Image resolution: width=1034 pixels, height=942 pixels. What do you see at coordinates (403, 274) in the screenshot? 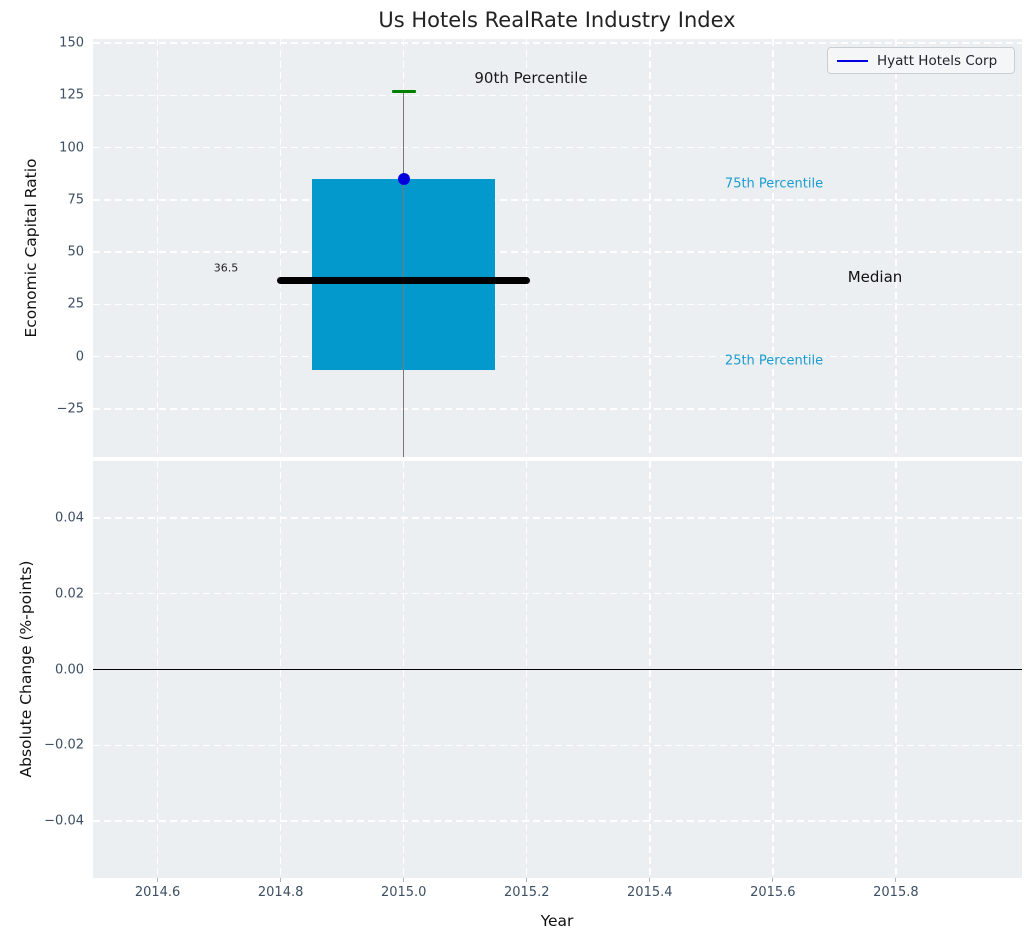
I see `whisker-line` at bounding box center [403, 274].